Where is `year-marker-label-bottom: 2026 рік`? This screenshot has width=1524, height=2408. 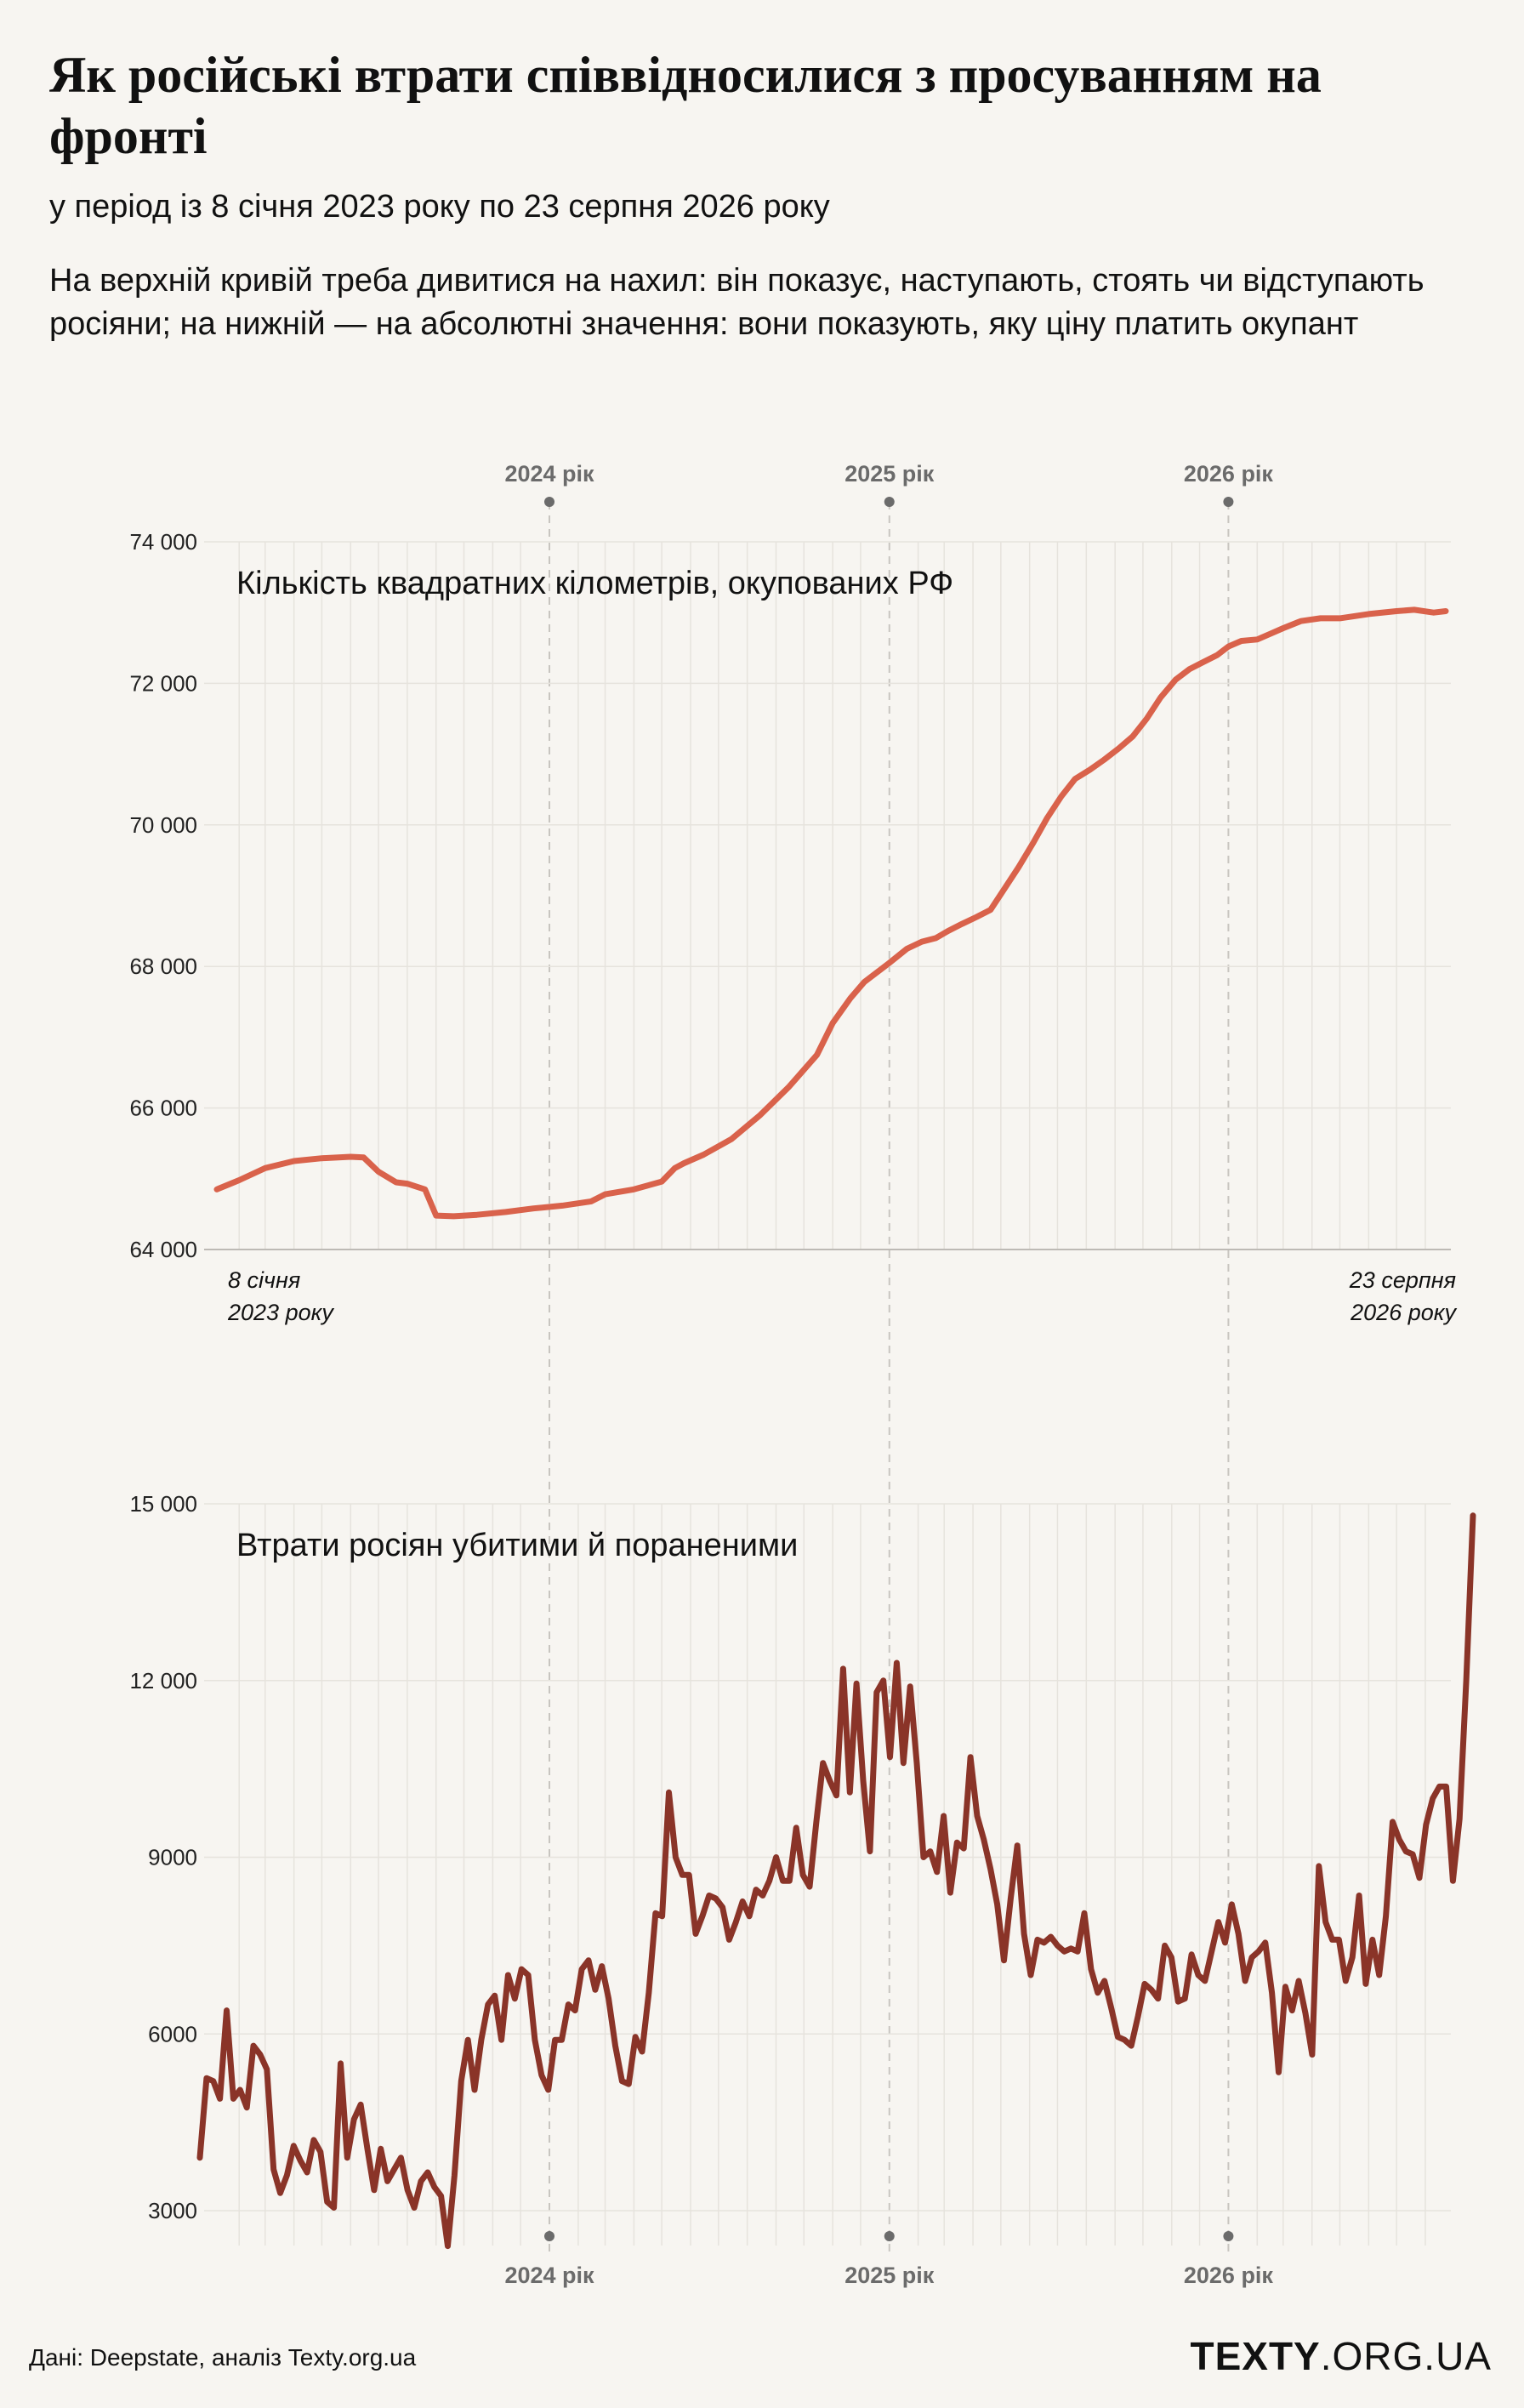 year-marker-label-bottom: 2026 рік is located at coordinates (1229, 2275).